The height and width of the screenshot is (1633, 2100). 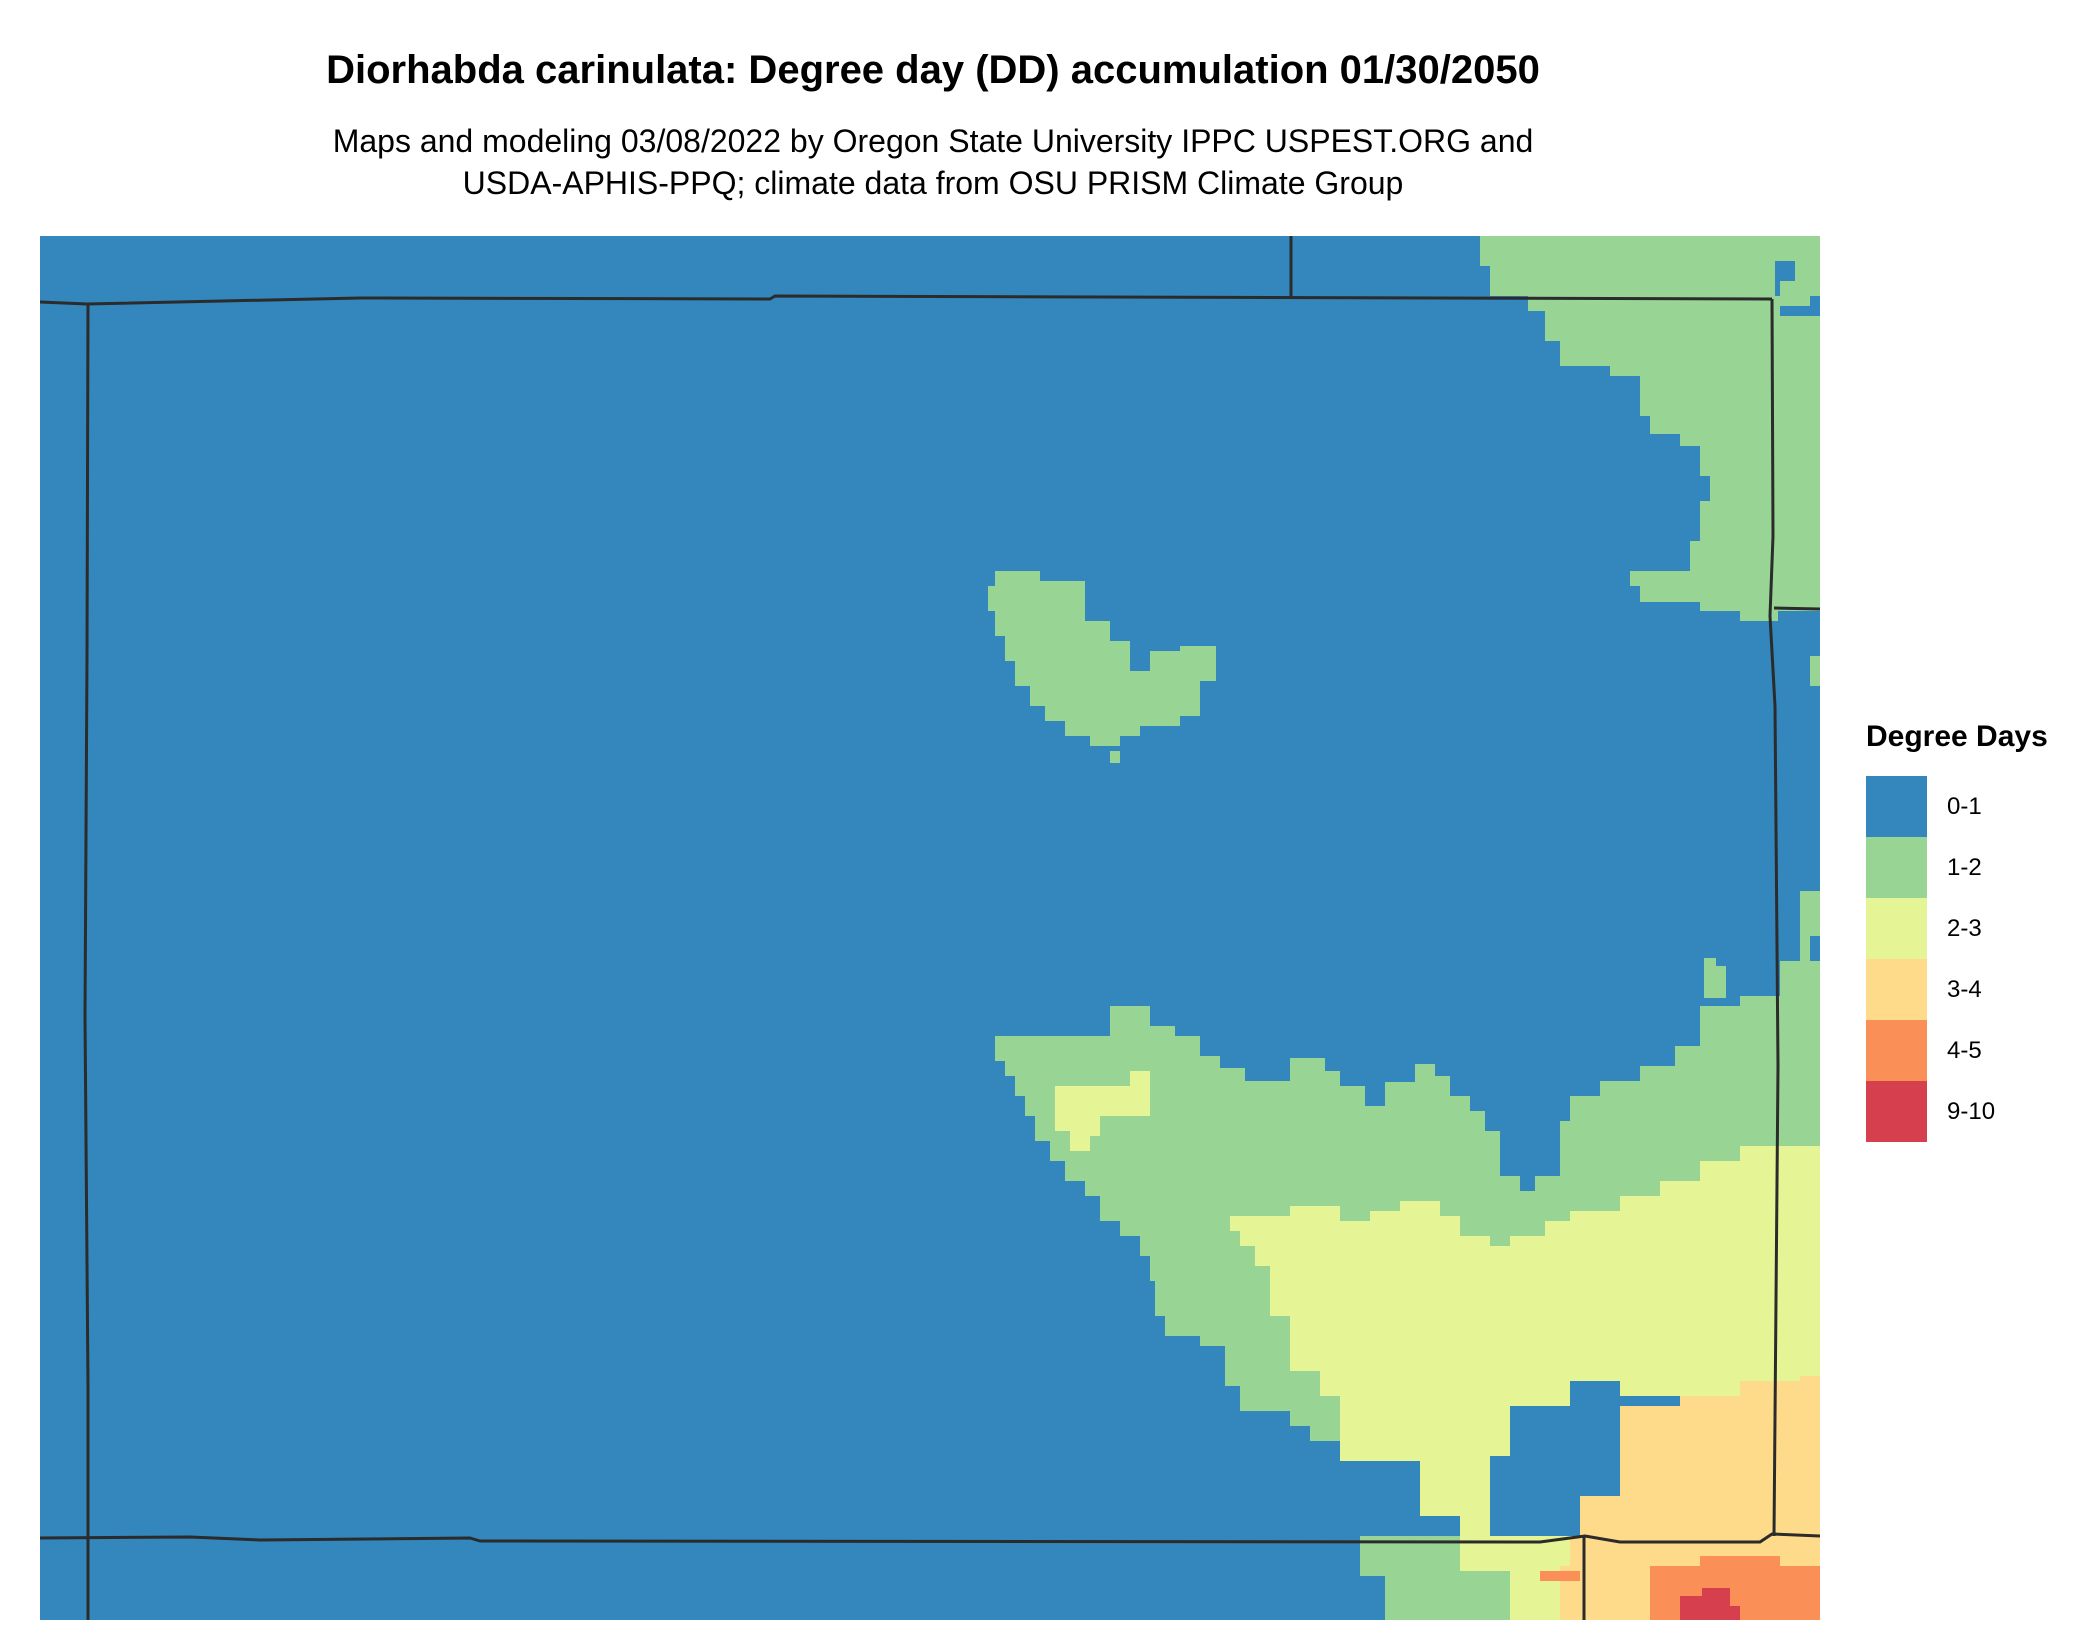 I want to click on legend-label: 0-1, so click(x=1964, y=806).